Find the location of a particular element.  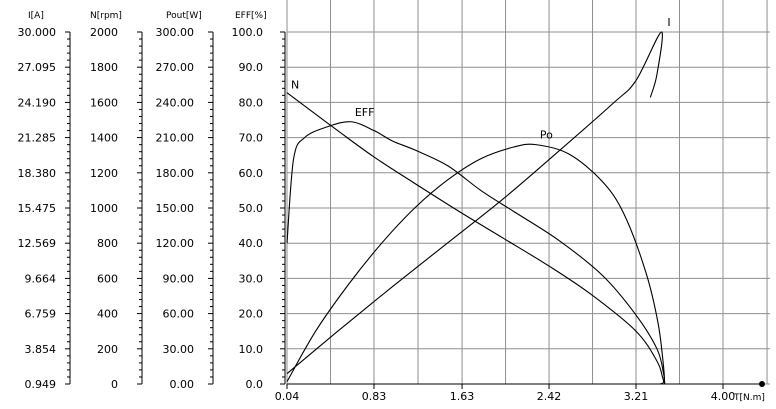

y-axis-label: EFF[%] is located at coordinates (251, 16).